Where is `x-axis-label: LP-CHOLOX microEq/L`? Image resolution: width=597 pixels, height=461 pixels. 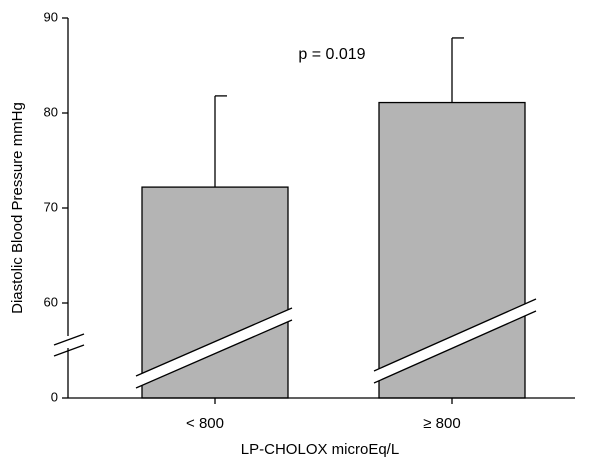
x-axis-label: LP-CHOLOX microEq/L is located at coordinates (320, 449).